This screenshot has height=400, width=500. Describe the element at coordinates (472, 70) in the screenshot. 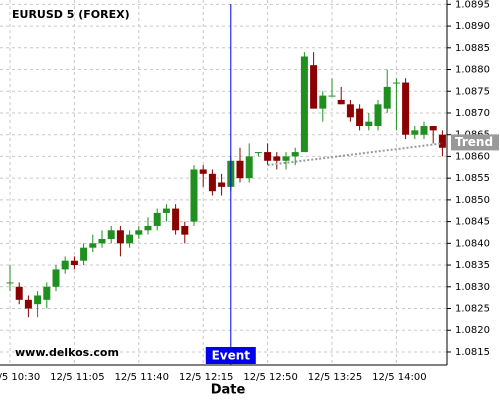

I see `y-tick-label: 1.0880` at that location.